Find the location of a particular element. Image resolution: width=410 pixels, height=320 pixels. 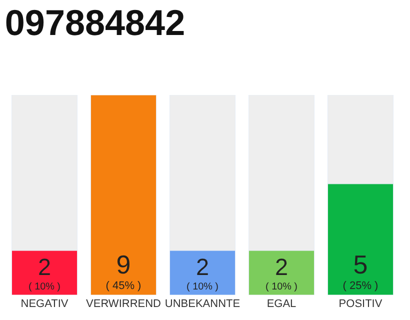

chart-title: 097884842 is located at coordinates (95, 22).